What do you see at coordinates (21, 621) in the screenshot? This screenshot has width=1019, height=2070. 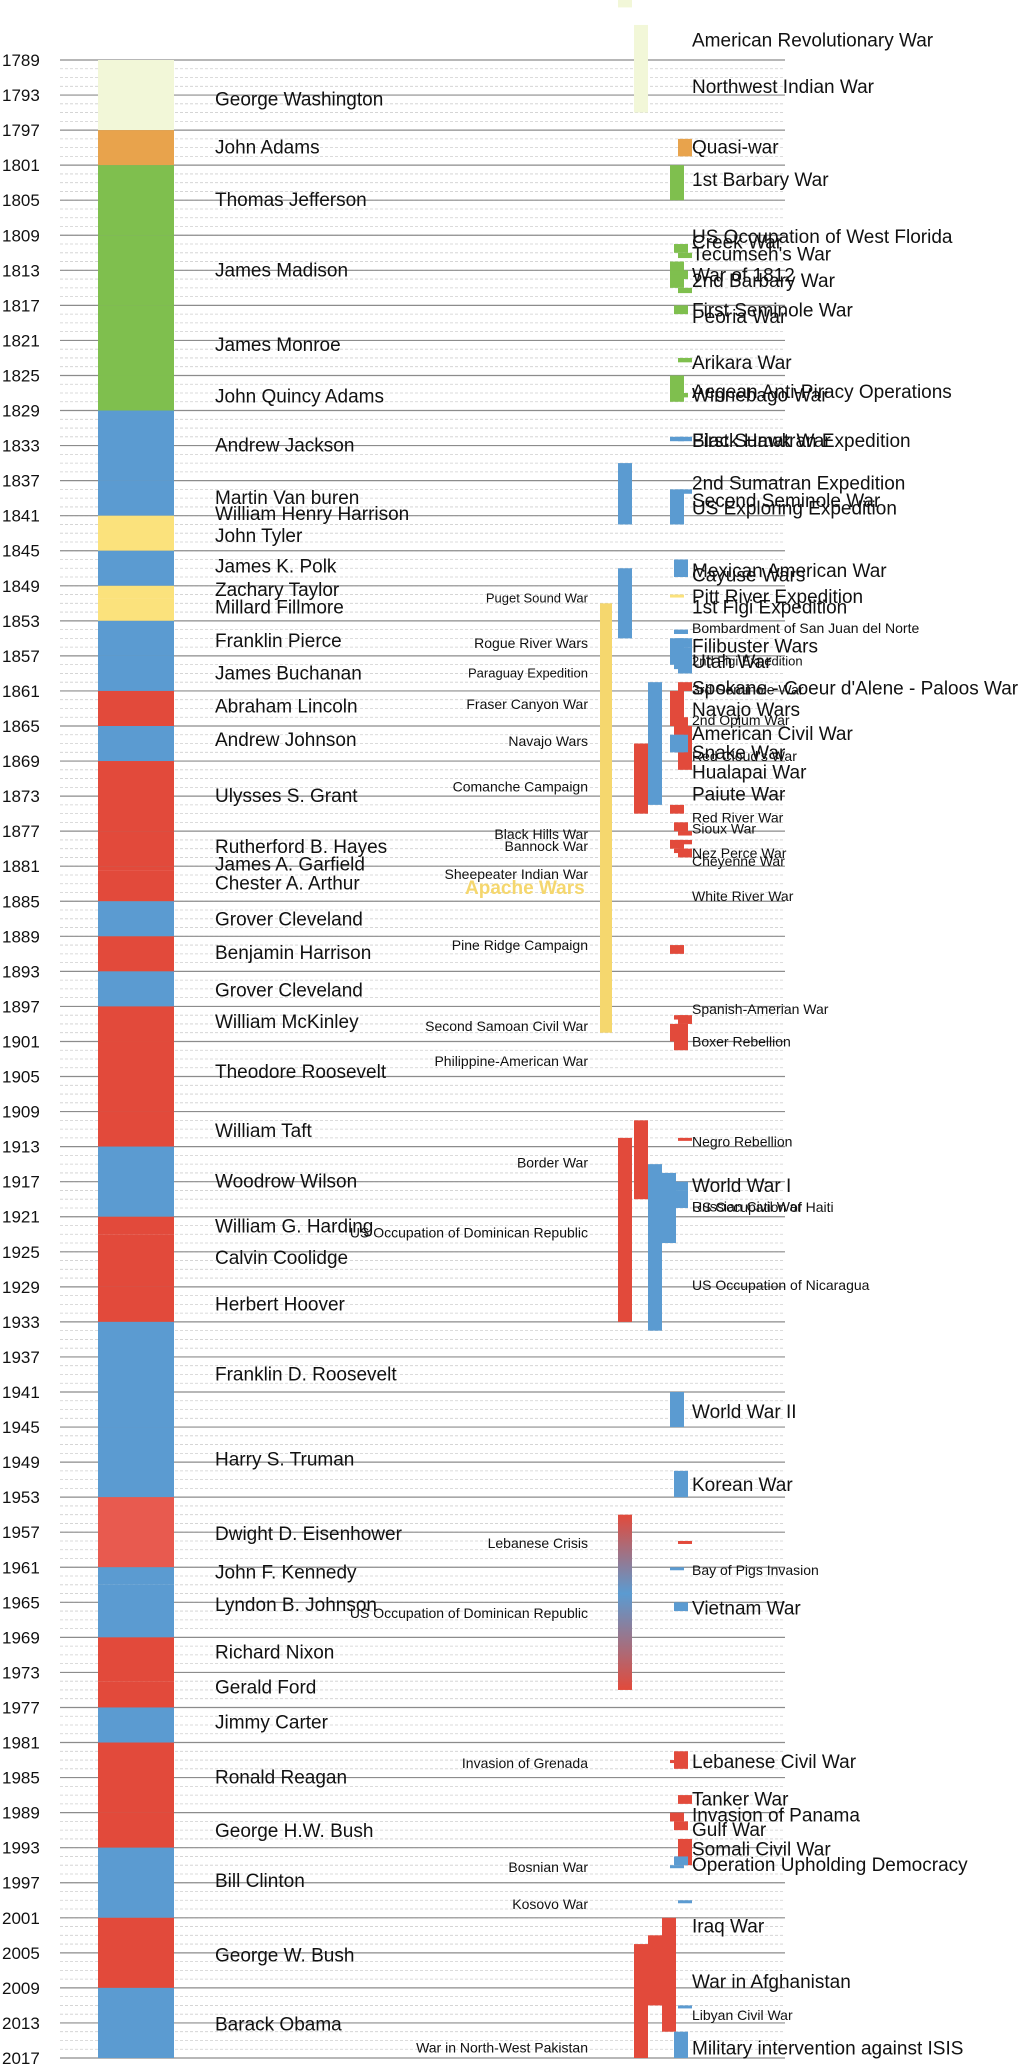 I see `y-tick-label: 1853` at bounding box center [21, 621].